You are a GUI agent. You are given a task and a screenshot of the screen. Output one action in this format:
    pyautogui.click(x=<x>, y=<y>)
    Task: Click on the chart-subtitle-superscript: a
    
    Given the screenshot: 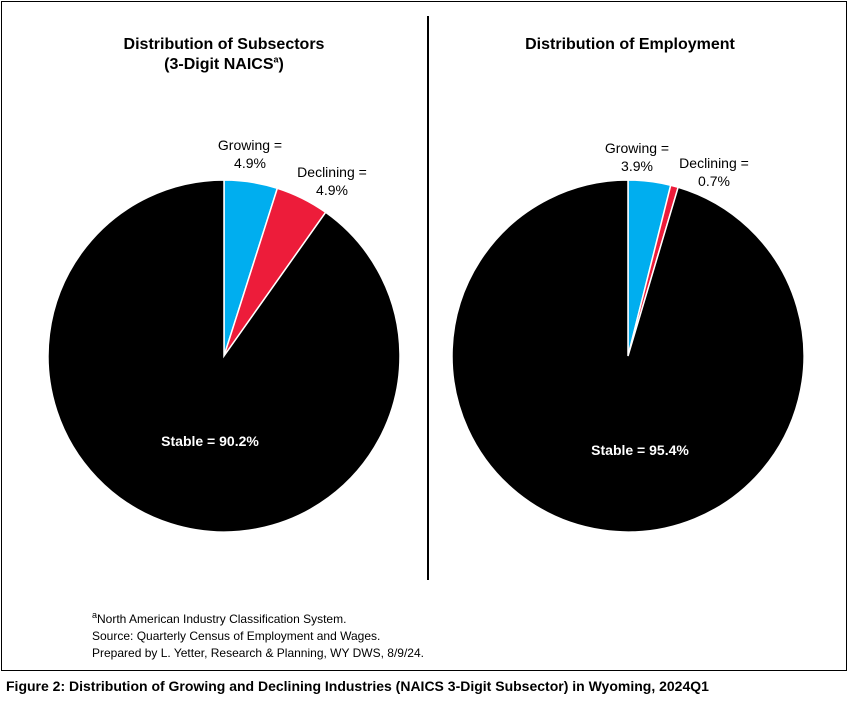 What is the action you would take?
    pyautogui.click(x=276, y=59)
    